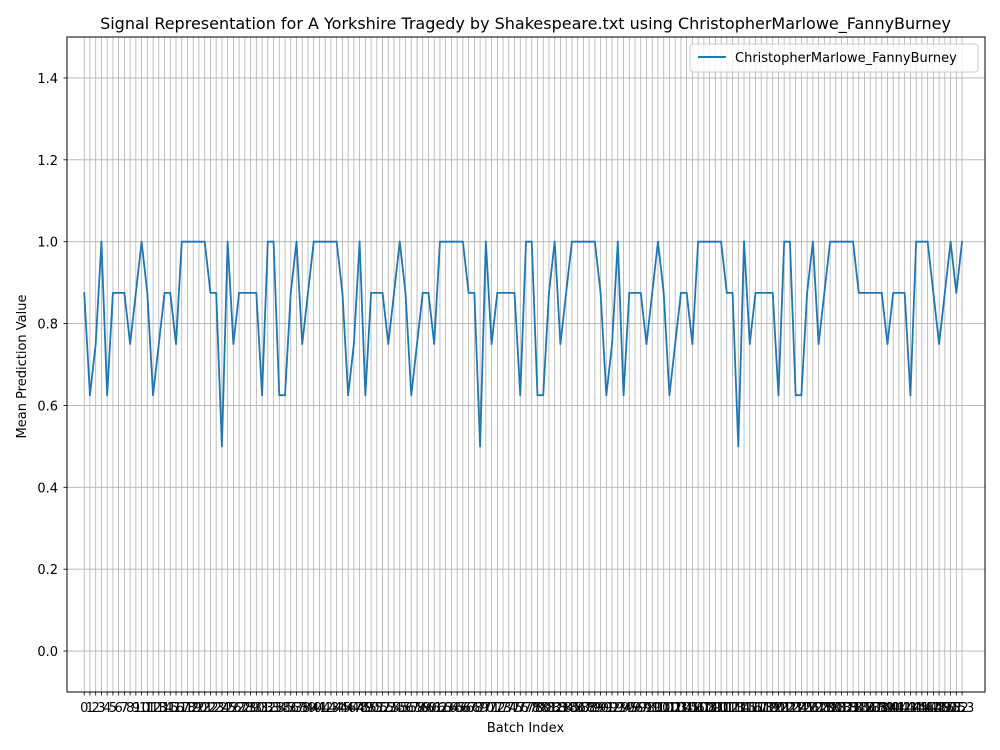 This screenshot has width=1000, height=750. I want to click on x-tick-label: 7, so click(124, 708).